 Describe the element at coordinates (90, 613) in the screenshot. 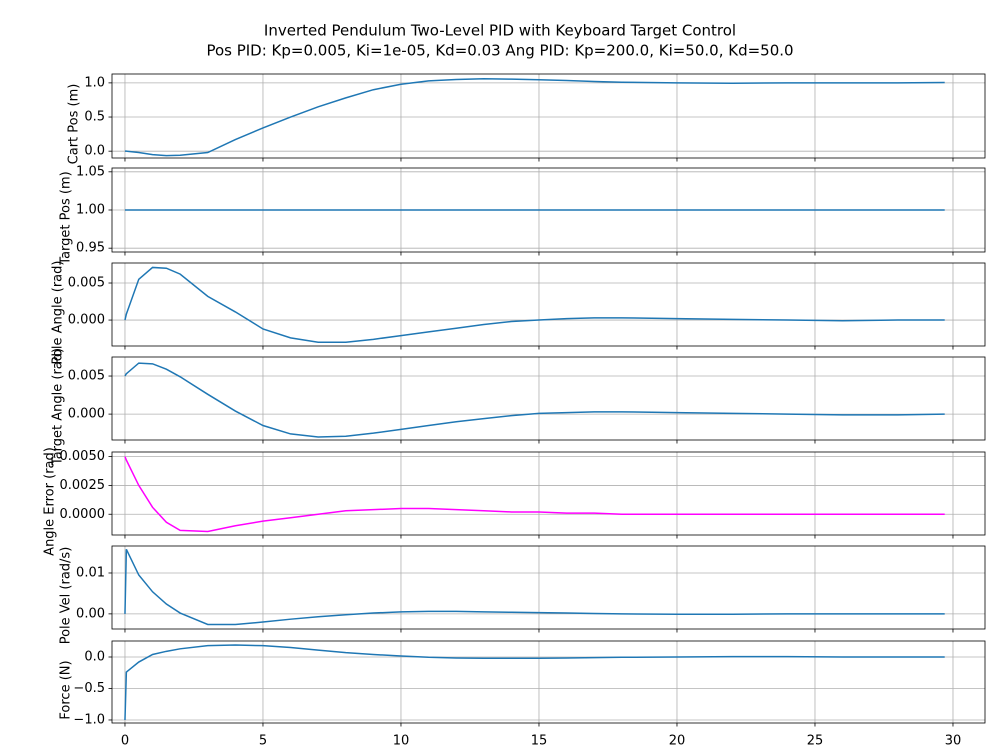

I see `y-tick-label: 0.00` at that location.